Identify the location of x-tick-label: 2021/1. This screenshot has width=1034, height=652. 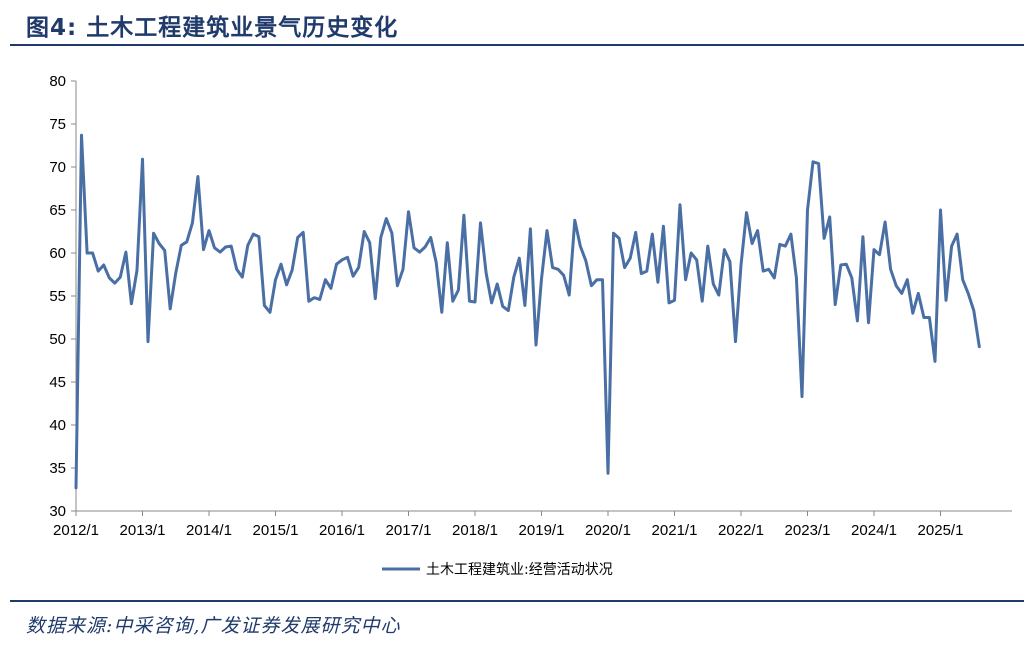
(675, 530).